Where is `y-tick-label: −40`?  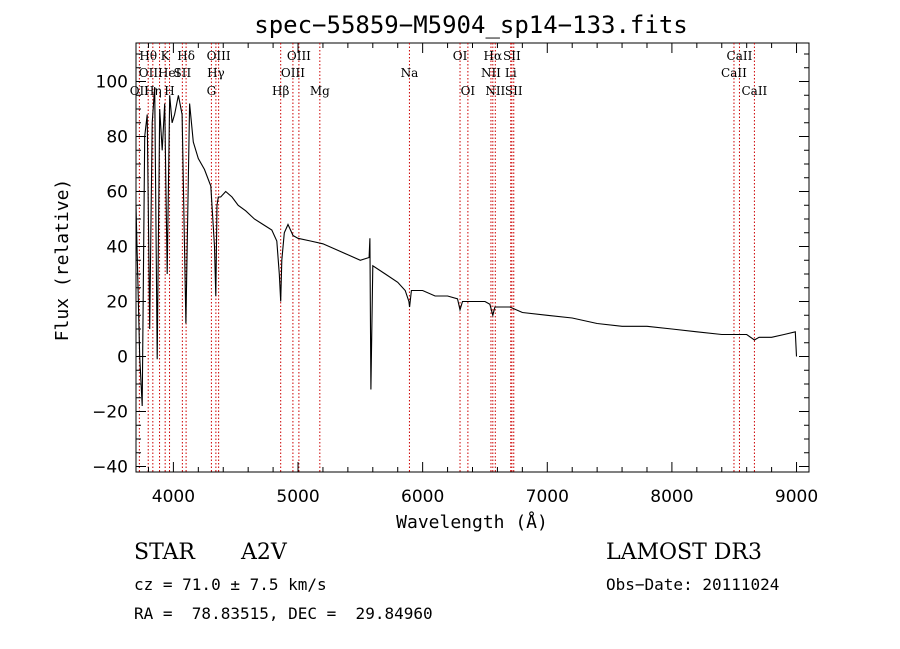
y-tick-label: −40 is located at coordinates (110, 468).